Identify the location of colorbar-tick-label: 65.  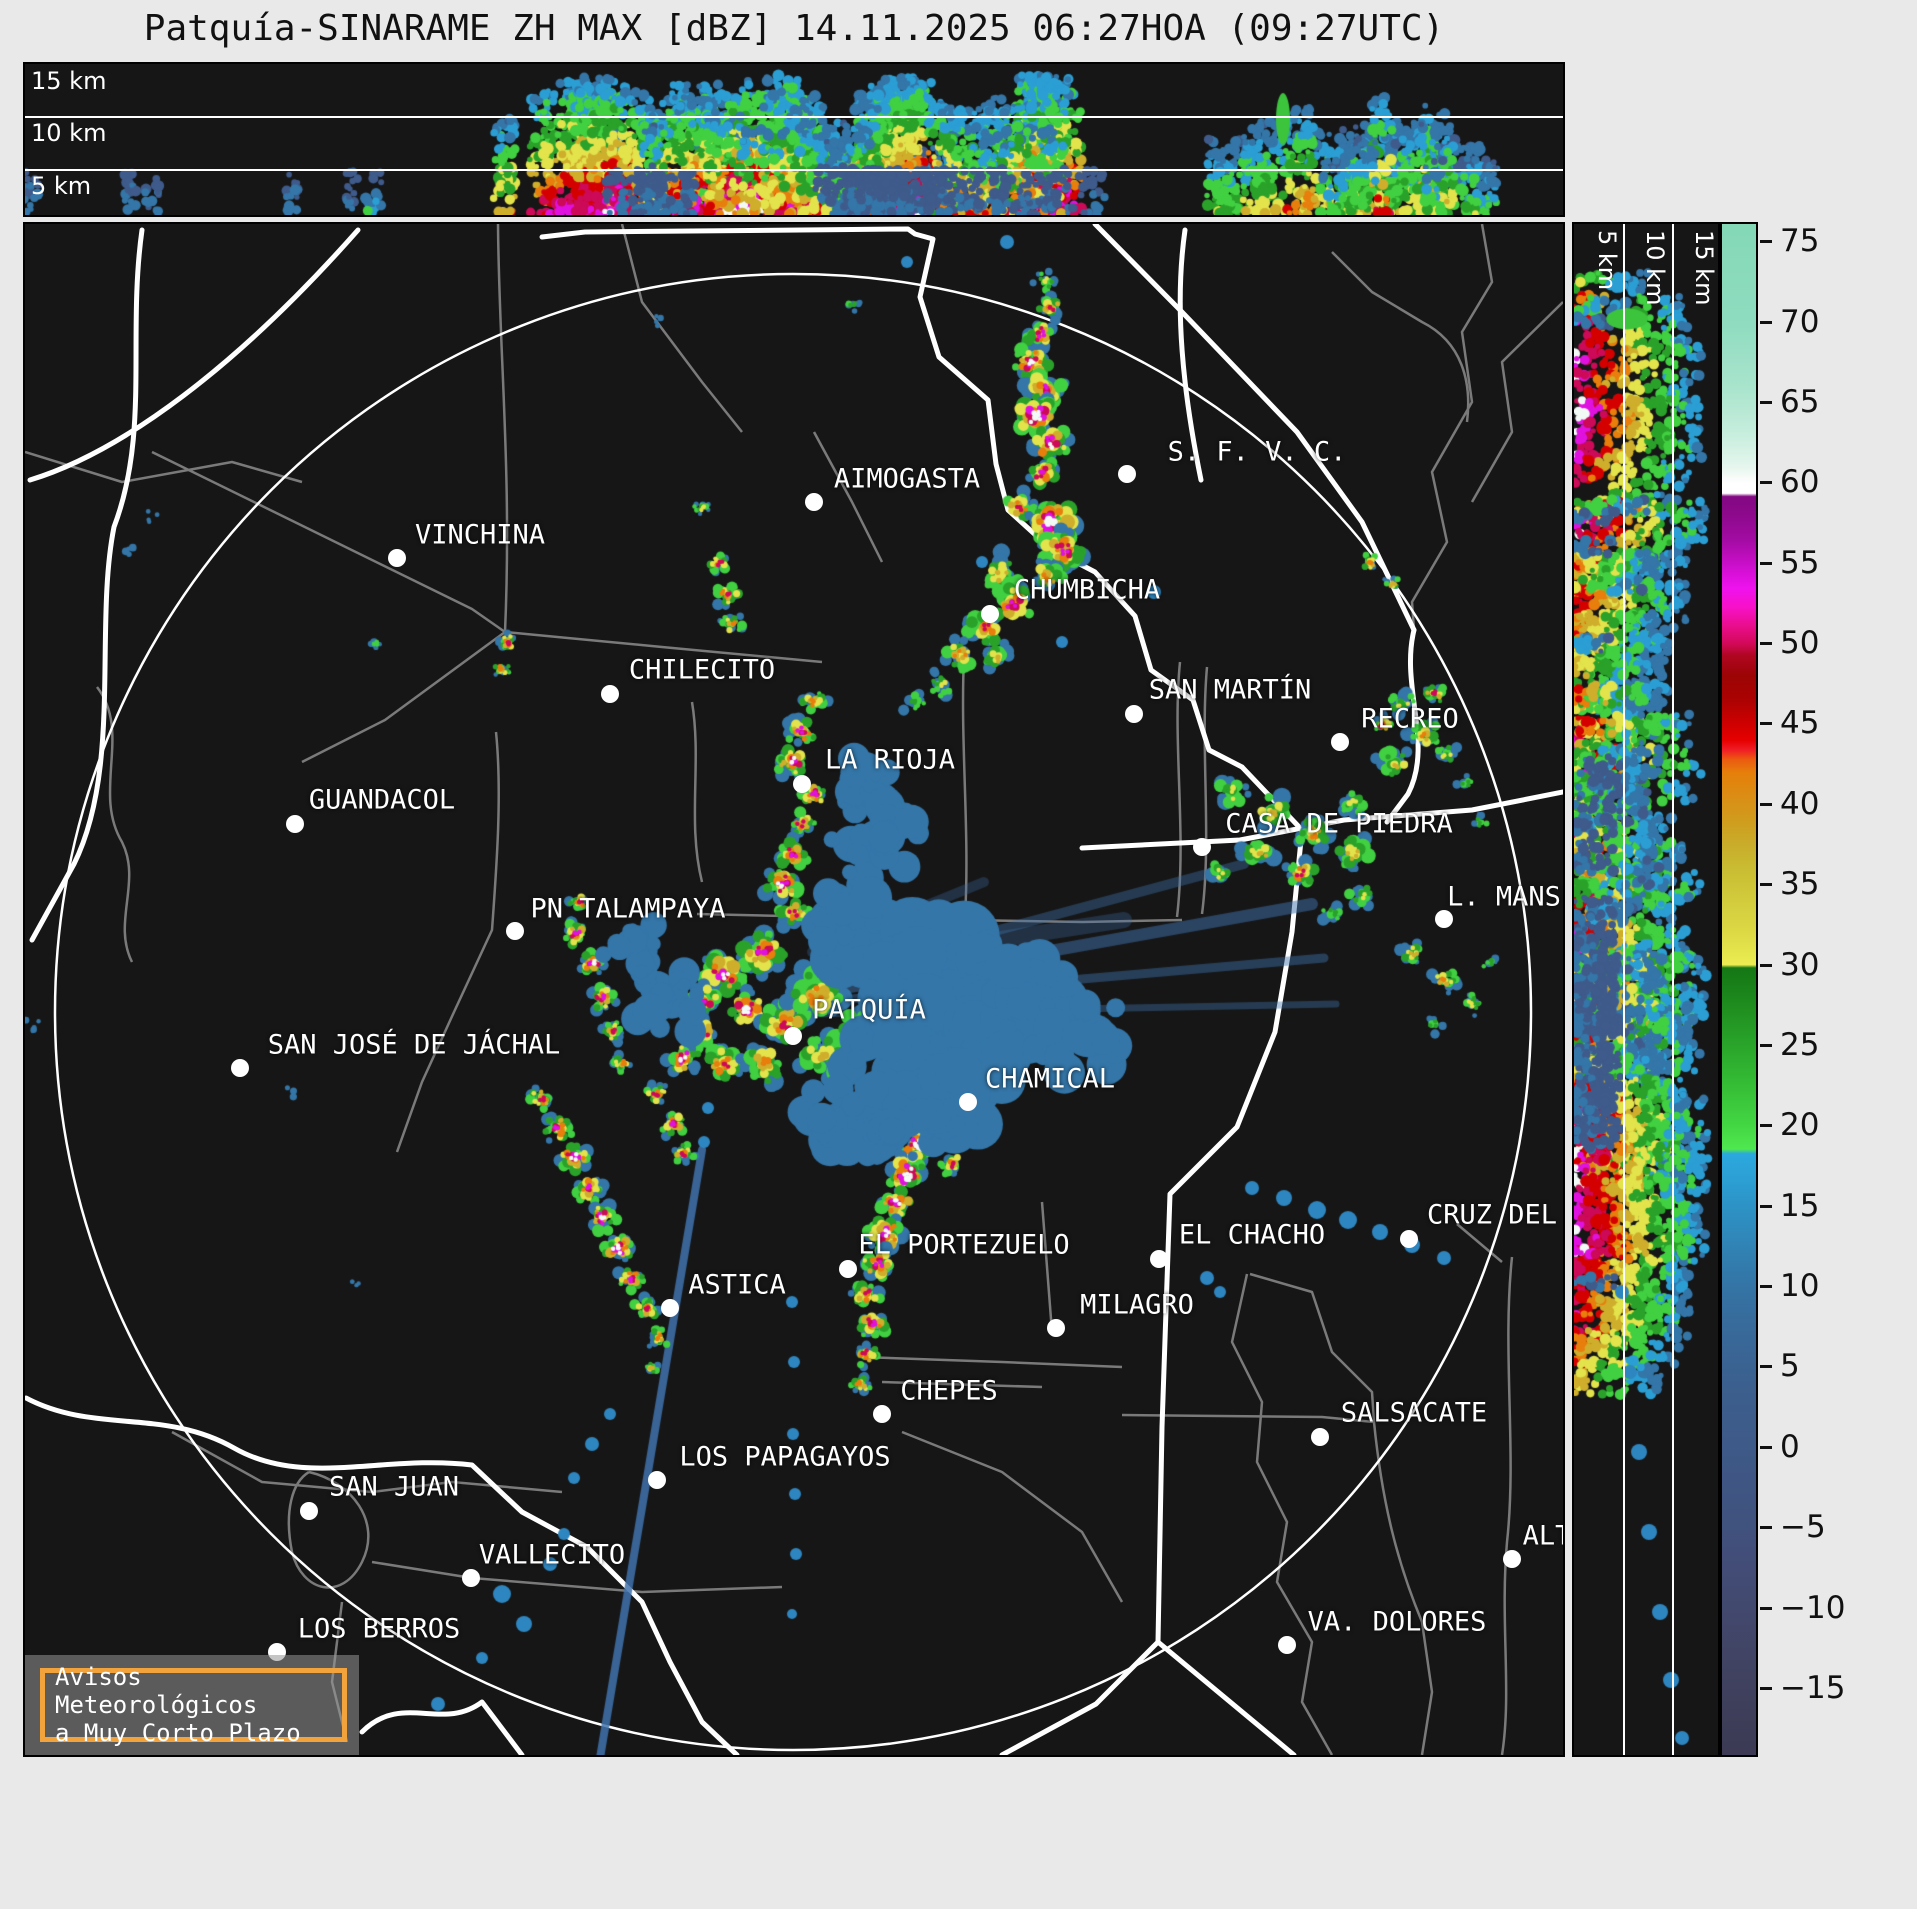
(1800, 402).